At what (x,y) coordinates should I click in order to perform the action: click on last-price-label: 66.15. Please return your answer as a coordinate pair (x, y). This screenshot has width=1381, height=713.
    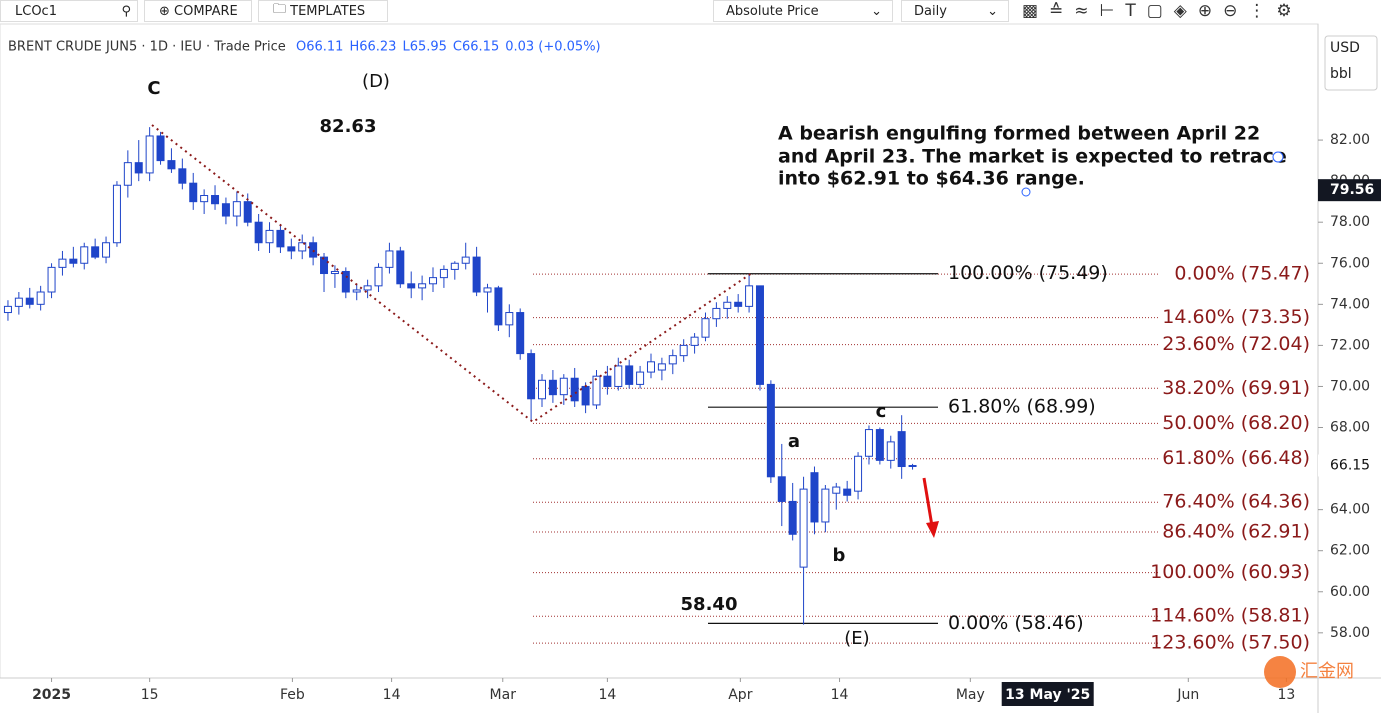
    Looking at the image, I should click on (1350, 465).